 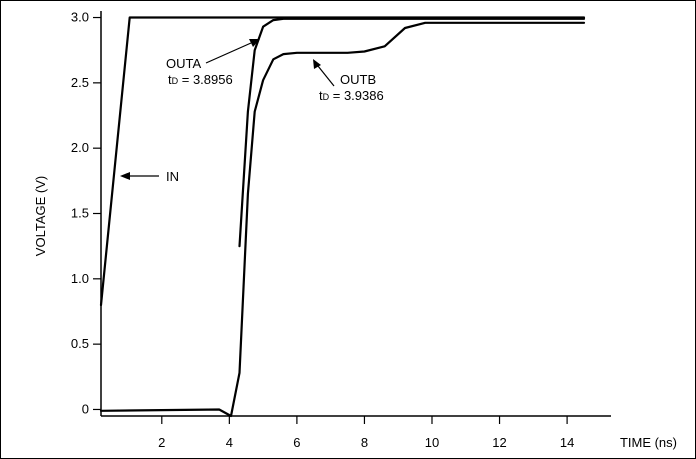 I want to click on x-tick-label: 8, so click(x=364, y=442).